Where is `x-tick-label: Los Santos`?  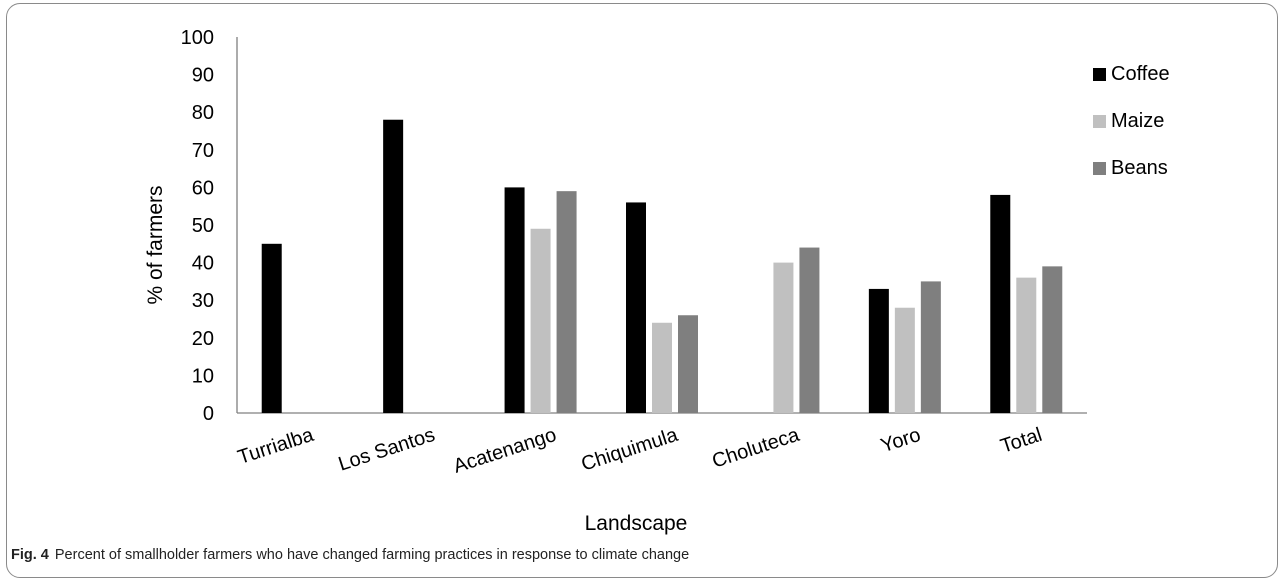 x-tick-label: Los Santos is located at coordinates (387, 450).